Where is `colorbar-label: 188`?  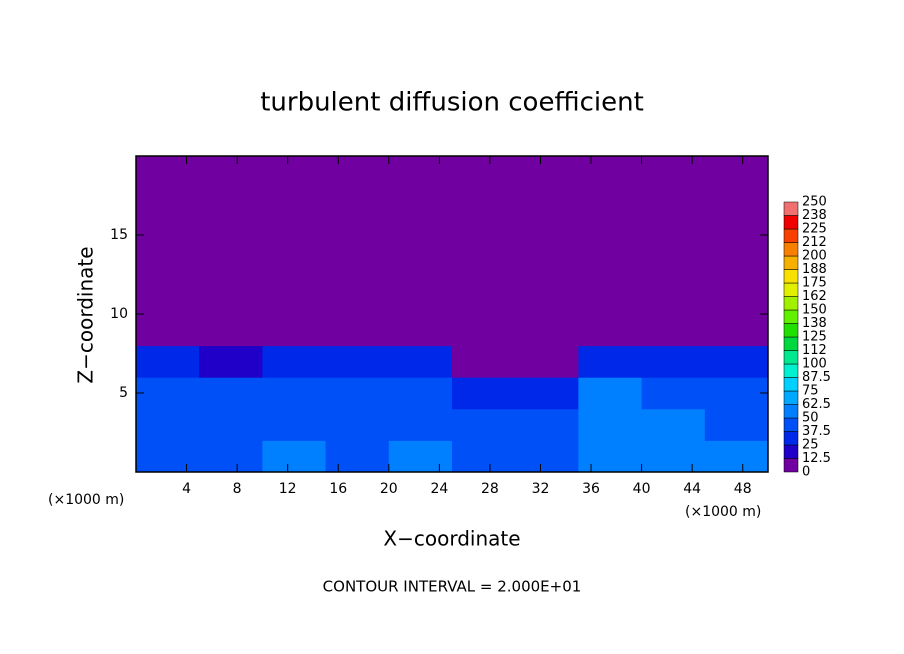
colorbar-label: 188 is located at coordinates (814, 269).